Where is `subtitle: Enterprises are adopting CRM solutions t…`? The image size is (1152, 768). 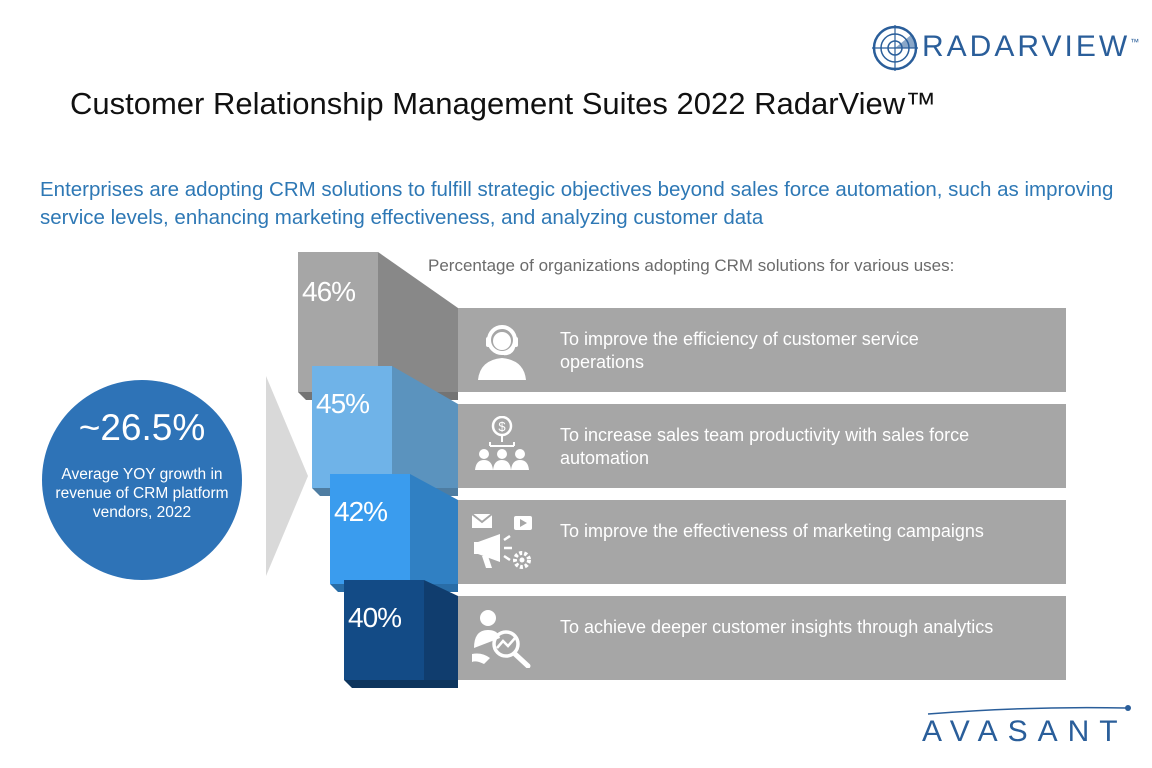 subtitle: Enterprises are adopting CRM solutions t… is located at coordinates (577, 203).